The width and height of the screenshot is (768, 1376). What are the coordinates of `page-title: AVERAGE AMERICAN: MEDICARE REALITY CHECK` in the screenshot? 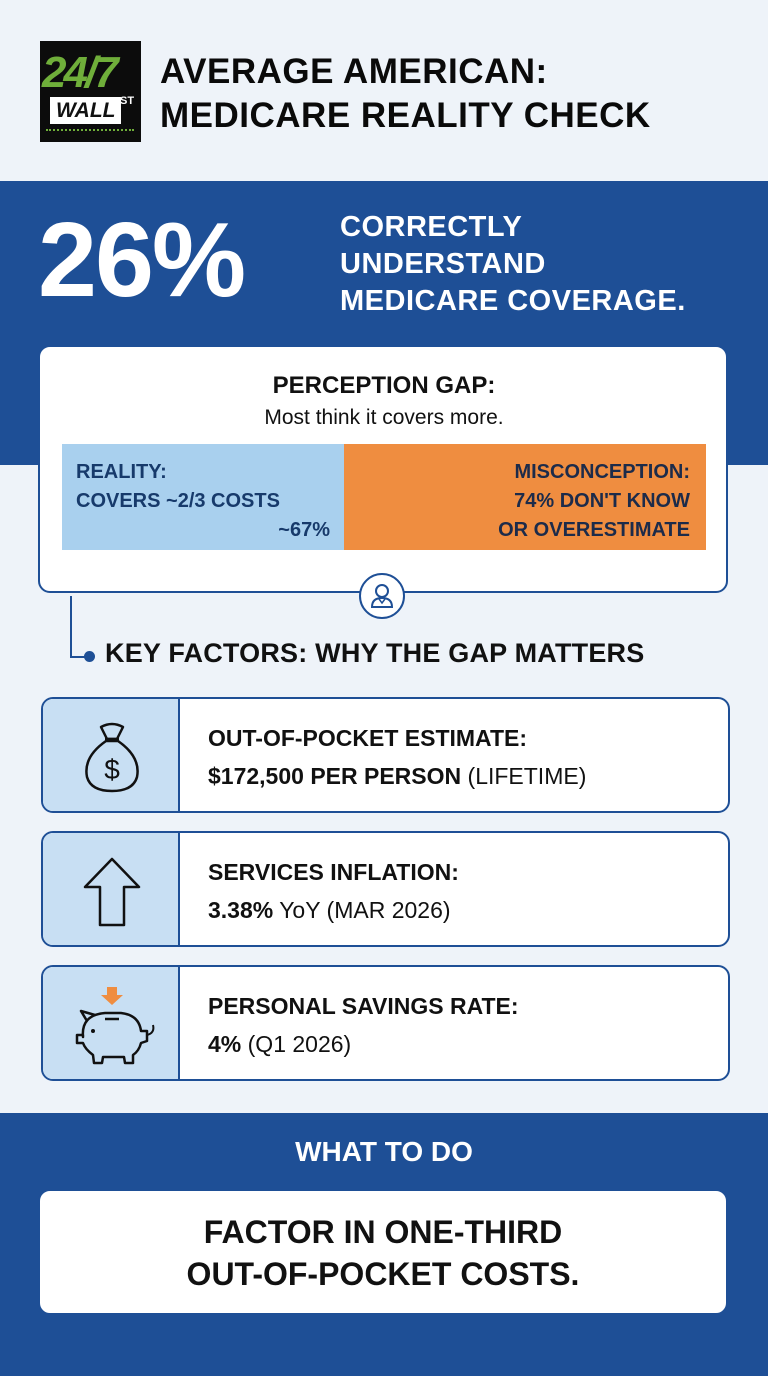 It's located at (455, 94).